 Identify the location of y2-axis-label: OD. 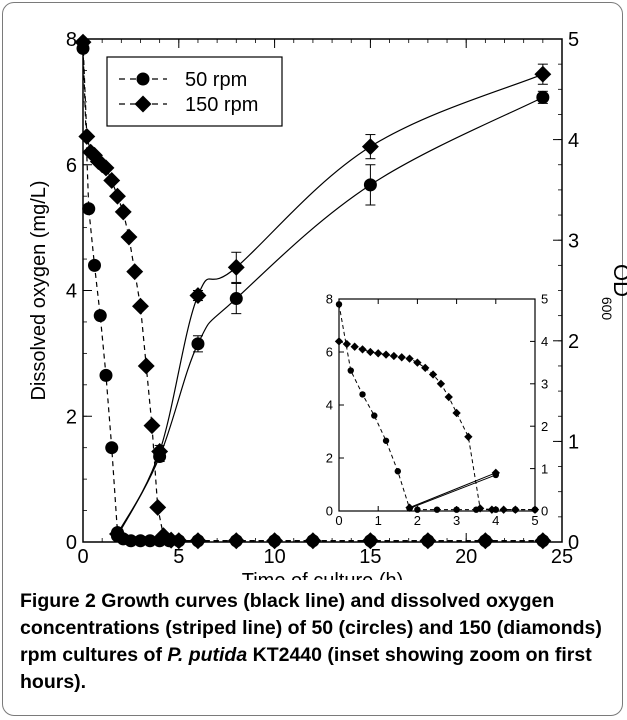
(618, 280).